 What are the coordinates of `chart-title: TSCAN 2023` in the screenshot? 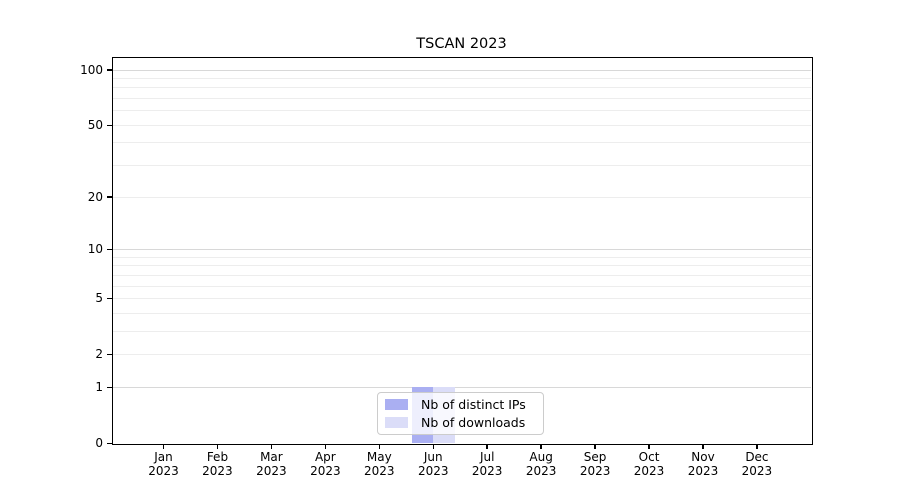 It's located at (461, 44).